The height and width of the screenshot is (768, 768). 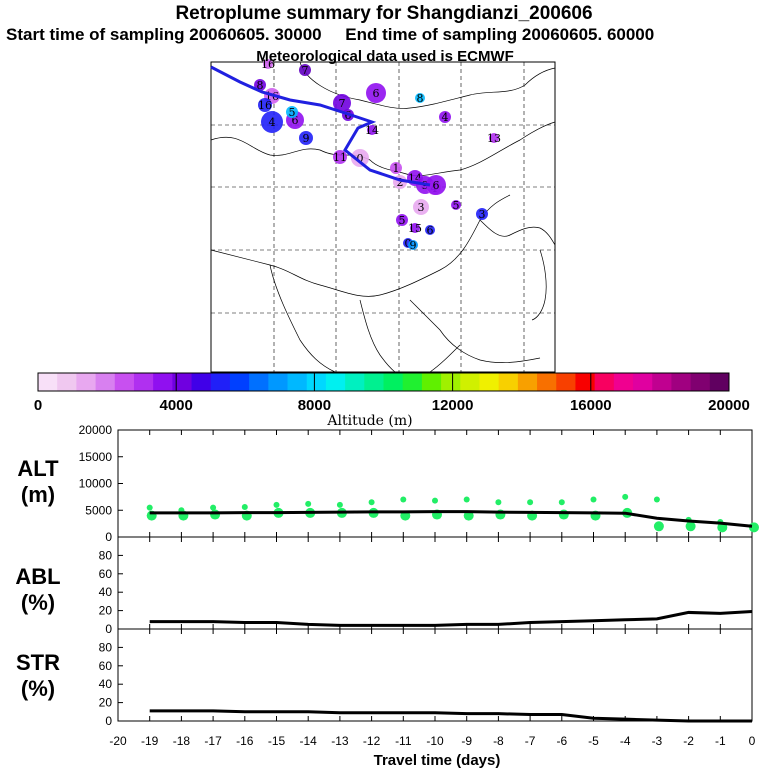 What do you see at coordinates (383, 382) in the screenshot?
I see `altitude-colorbar` at bounding box center [383, 382].